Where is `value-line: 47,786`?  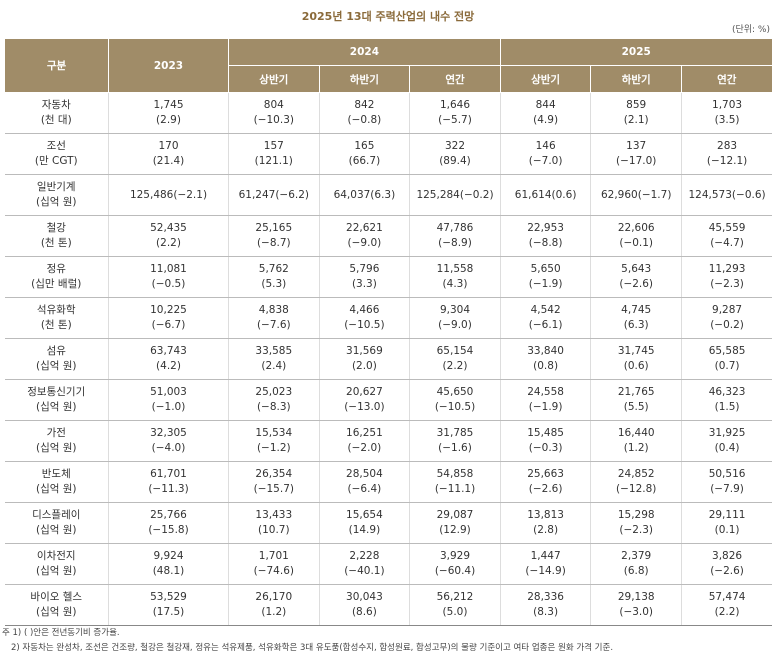
value-line: 47,786 is located at coordinates (455, 228).